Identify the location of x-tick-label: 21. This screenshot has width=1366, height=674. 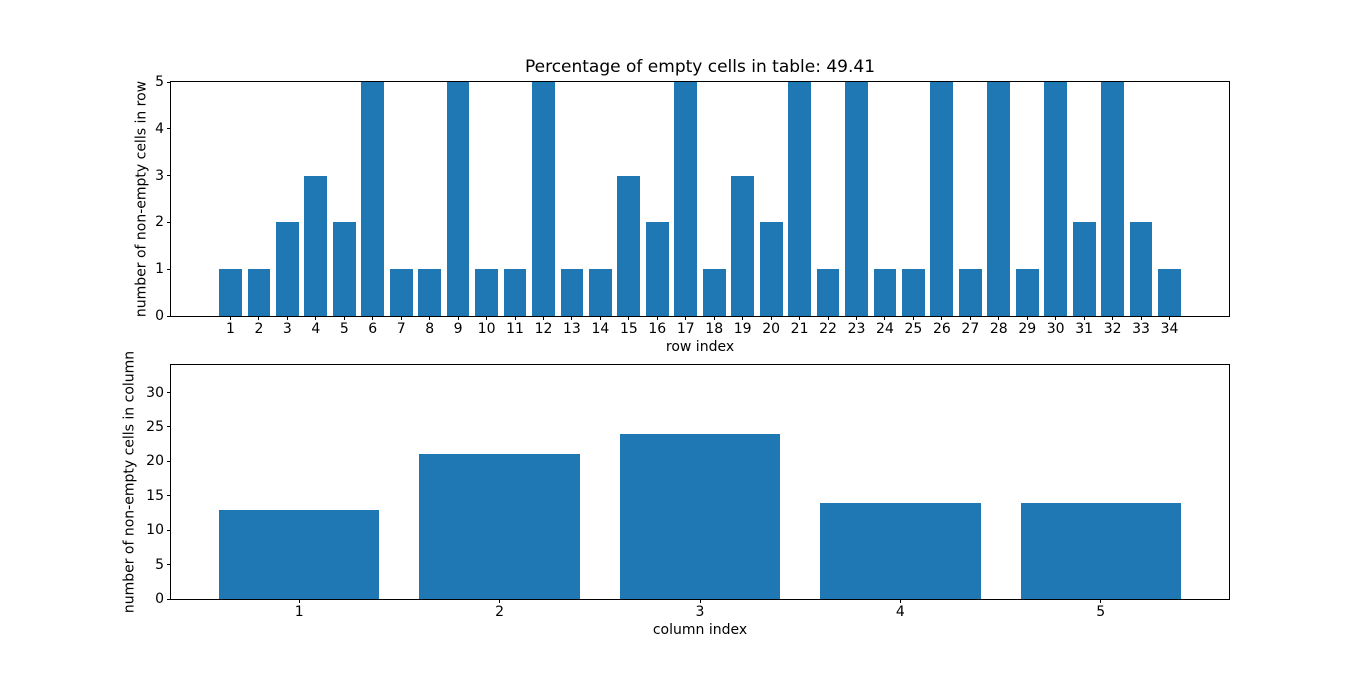
(799, 329).